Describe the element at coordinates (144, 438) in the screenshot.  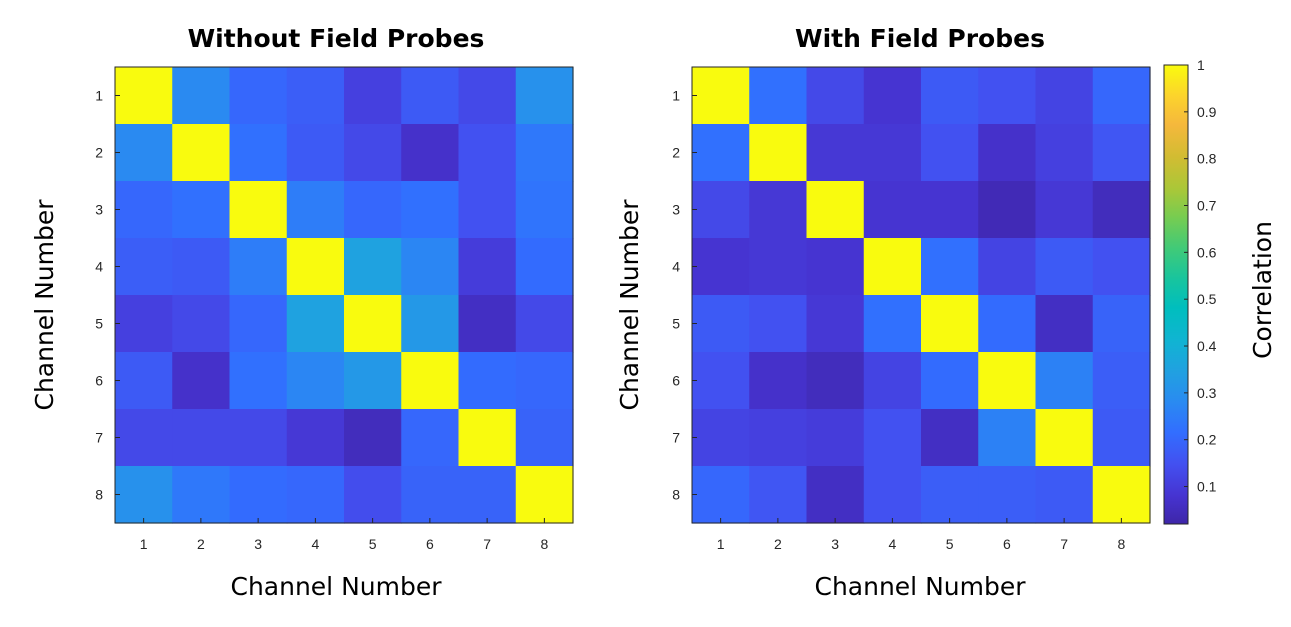
I see `heatmap-cell-r7-c1` at that location.